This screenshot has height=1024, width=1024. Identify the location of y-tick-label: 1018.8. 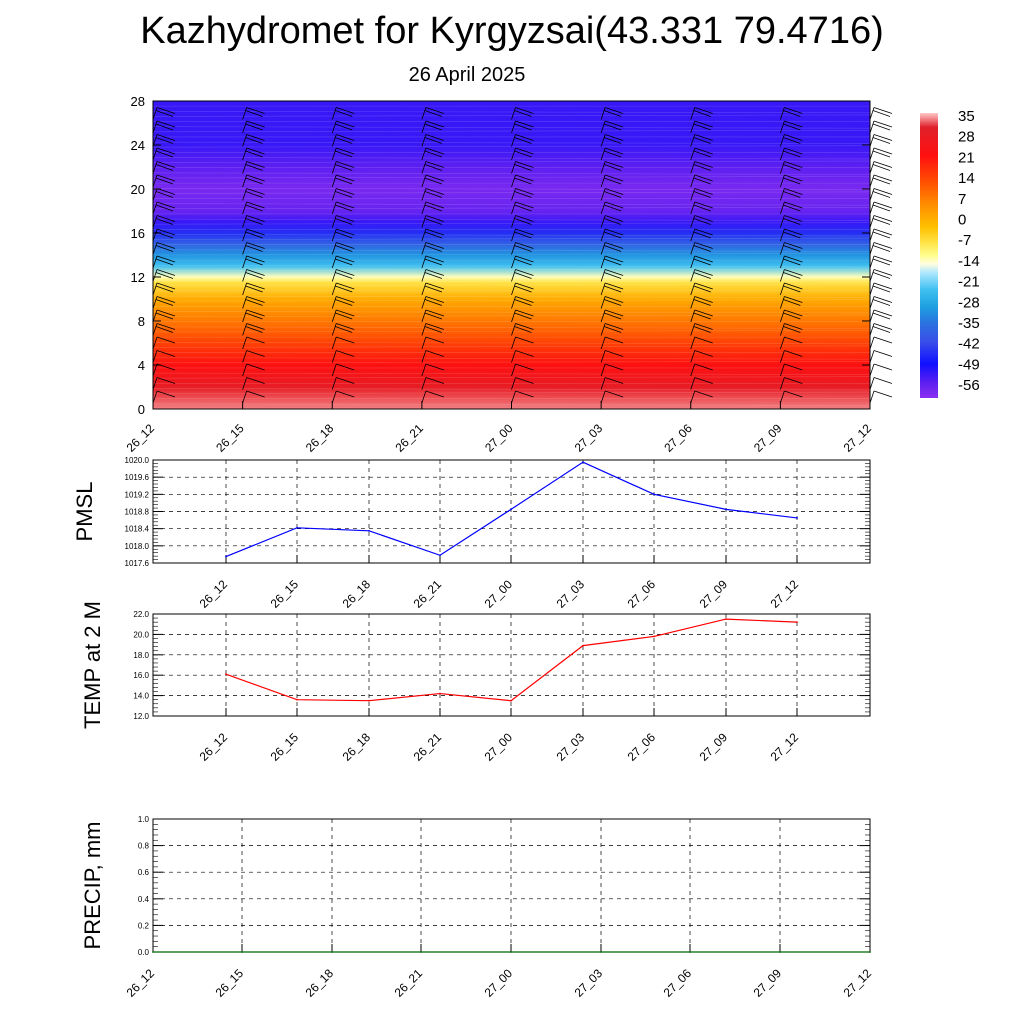
(137, 512).